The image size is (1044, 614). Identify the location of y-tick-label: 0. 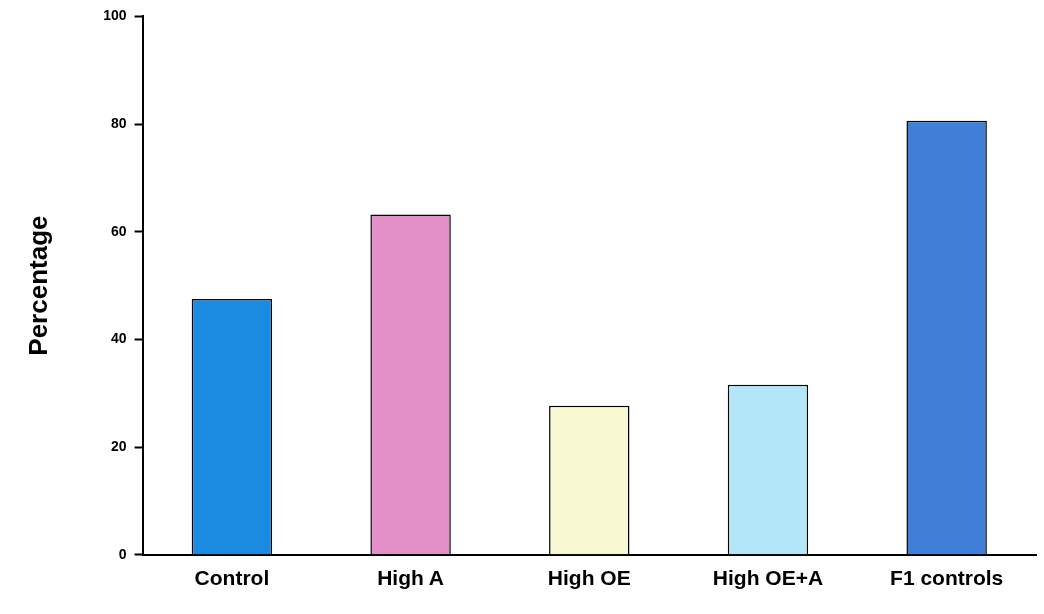
(122, 553).